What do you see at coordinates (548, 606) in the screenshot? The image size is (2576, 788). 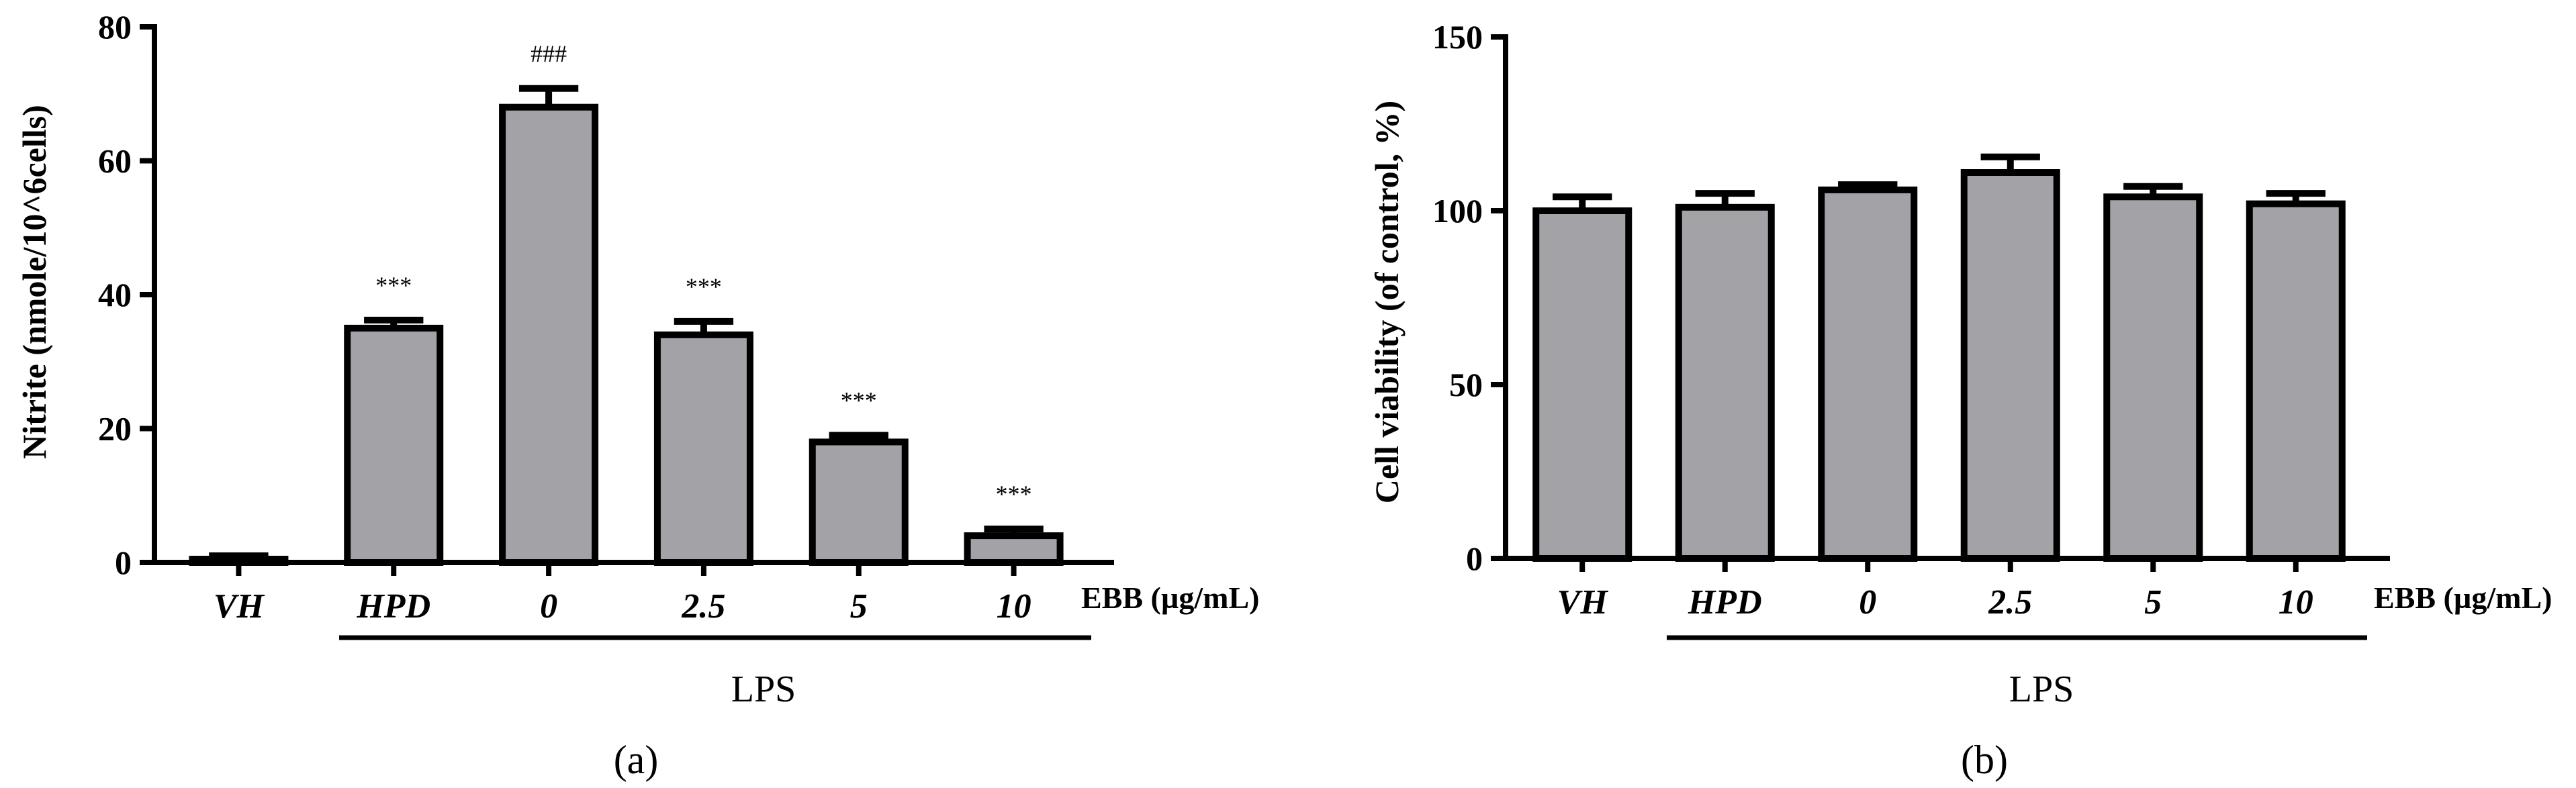 I see `panel-a-x-tick-label-2: 0` at bounding box center [548, 606].